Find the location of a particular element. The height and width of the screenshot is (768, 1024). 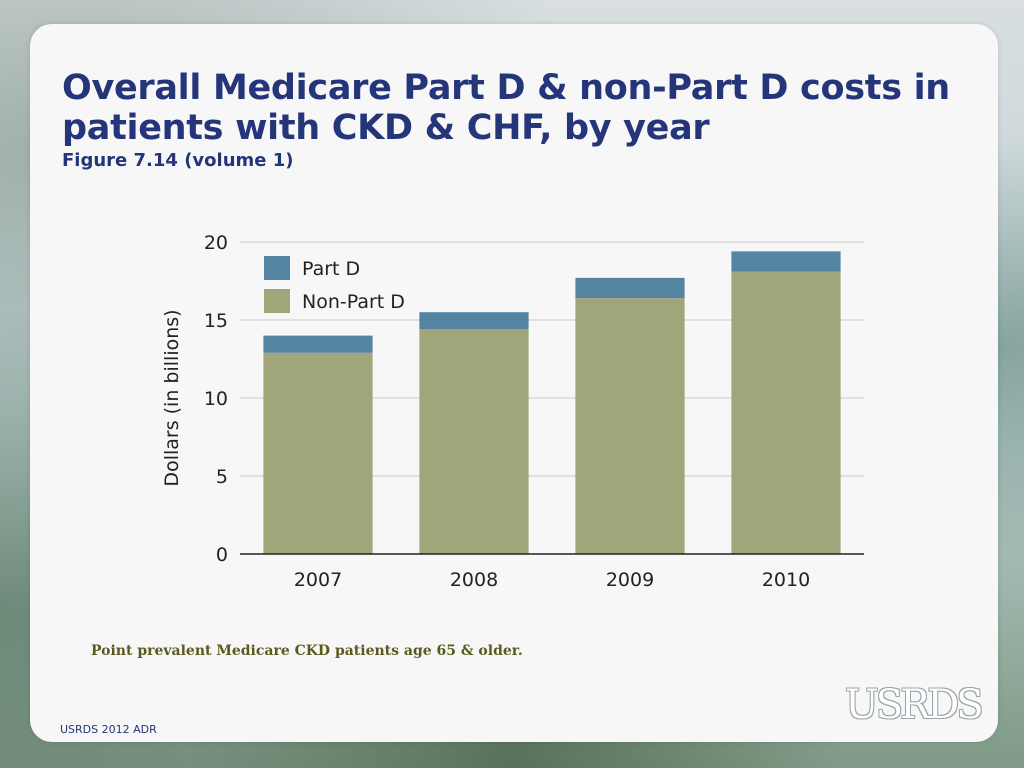

legend-swatch-non-part-d is located at coordinates (277, 301).